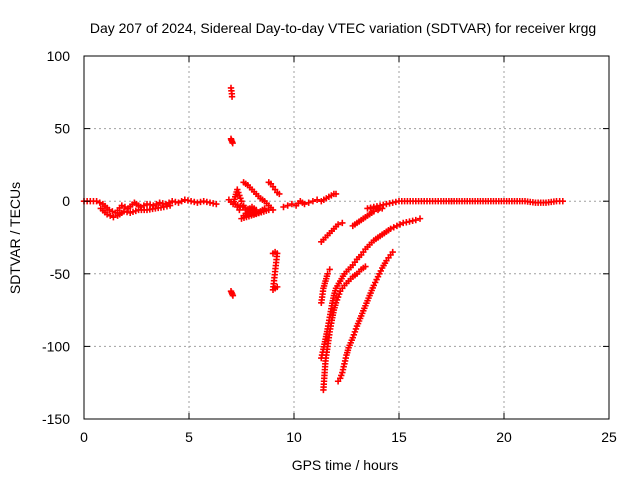  Describe the element at coordinates (62, 129) in the screenshot. I see `y-tick-label: 50` at that location.